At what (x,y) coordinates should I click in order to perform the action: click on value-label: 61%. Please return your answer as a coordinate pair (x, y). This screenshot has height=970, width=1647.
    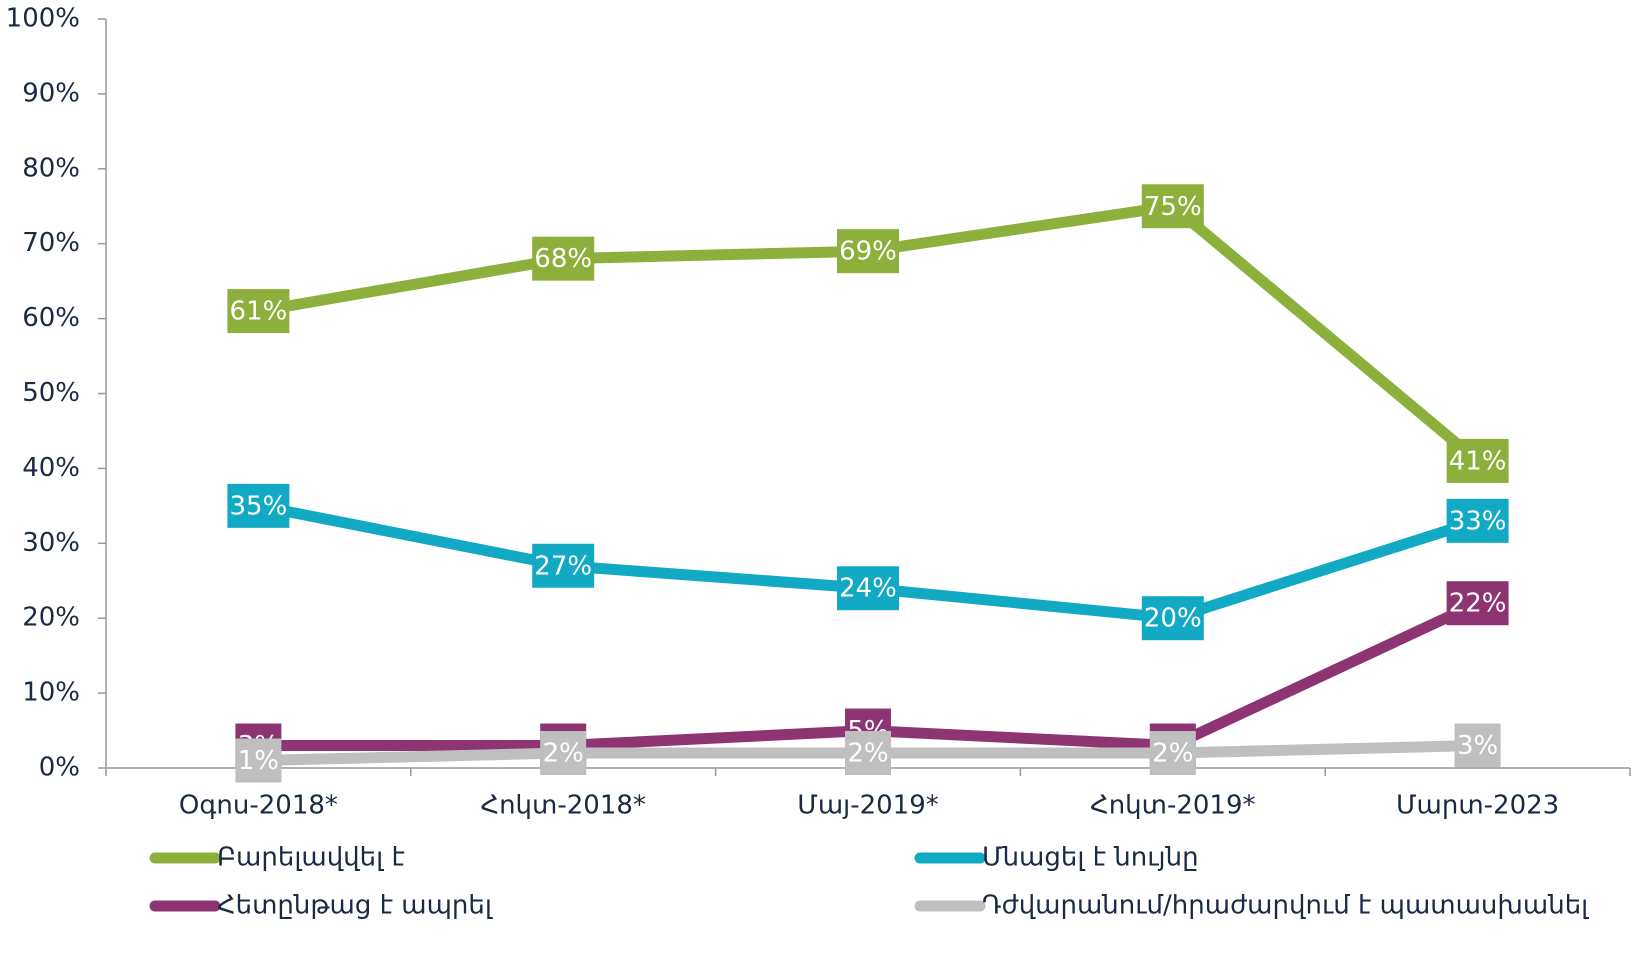
    Looking at the image, I should click on (259, 312).